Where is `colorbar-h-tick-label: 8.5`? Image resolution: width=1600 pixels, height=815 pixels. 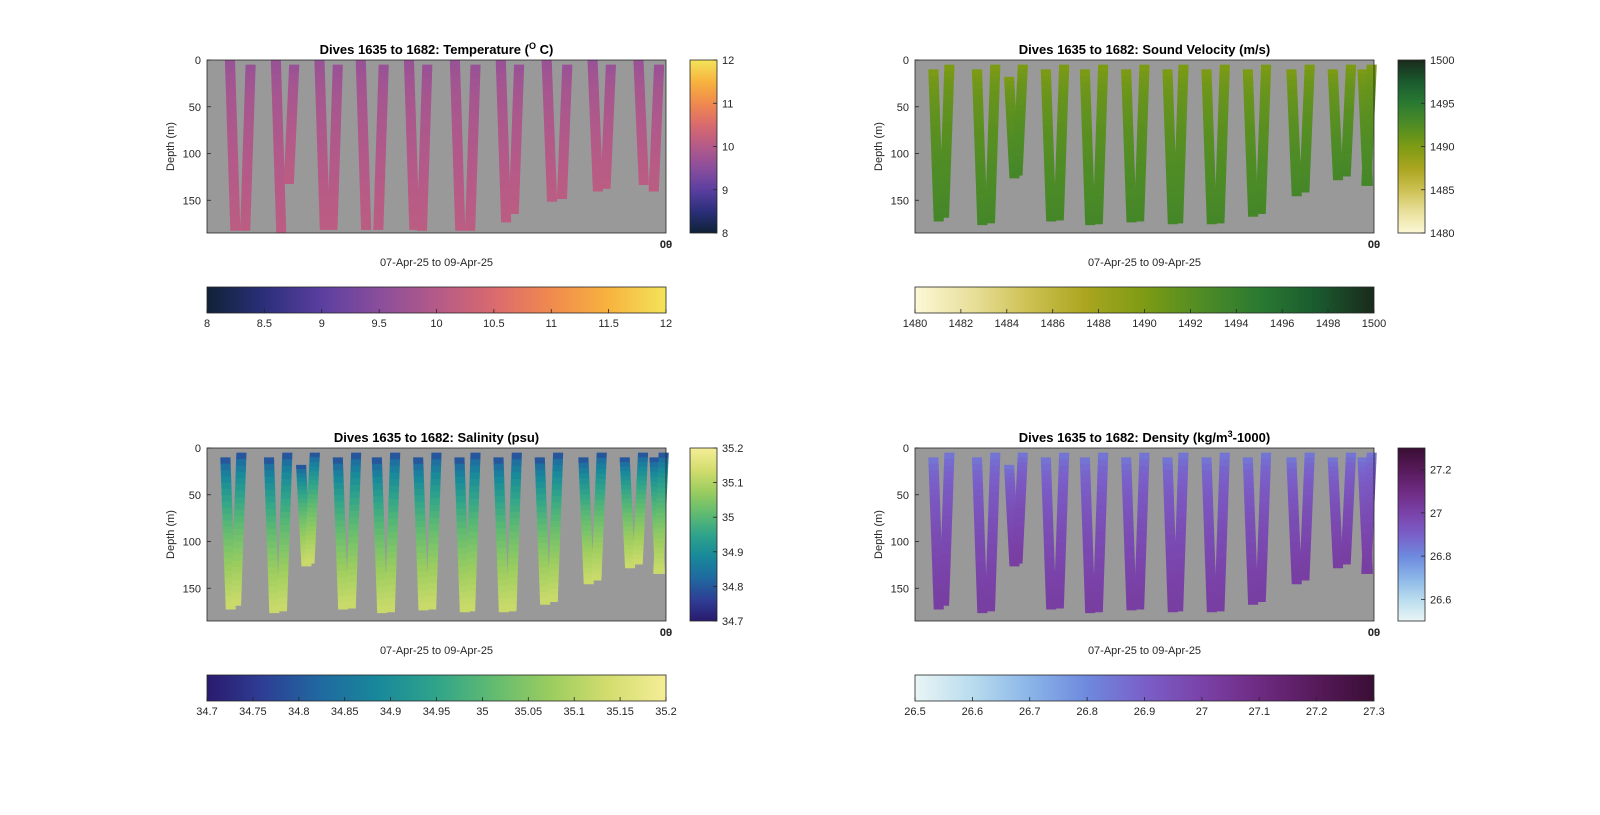 colorbar-h-tick-label: 8.5 is located at coordinates (264, 324).